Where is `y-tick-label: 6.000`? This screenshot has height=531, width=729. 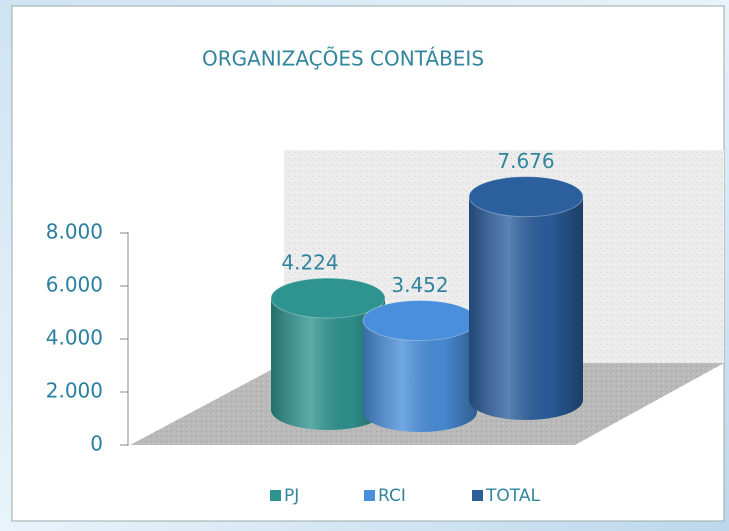
y-tick-label: 6.000 is located at coordinates (74, 285).